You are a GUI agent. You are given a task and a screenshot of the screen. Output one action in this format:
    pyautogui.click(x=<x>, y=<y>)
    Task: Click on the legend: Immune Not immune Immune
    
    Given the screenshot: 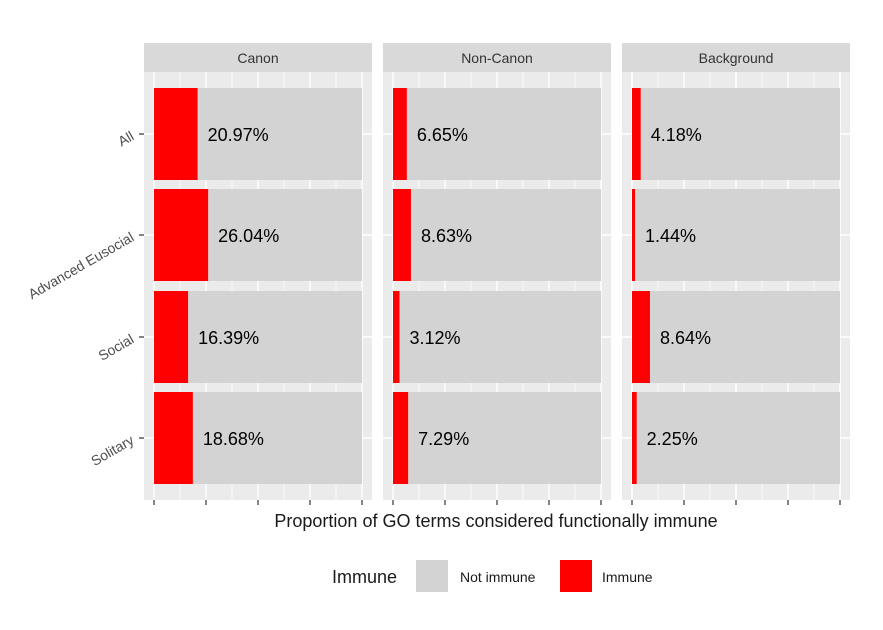 What is the action you would take?
    pyautogui.click(x=492, y=576)
    